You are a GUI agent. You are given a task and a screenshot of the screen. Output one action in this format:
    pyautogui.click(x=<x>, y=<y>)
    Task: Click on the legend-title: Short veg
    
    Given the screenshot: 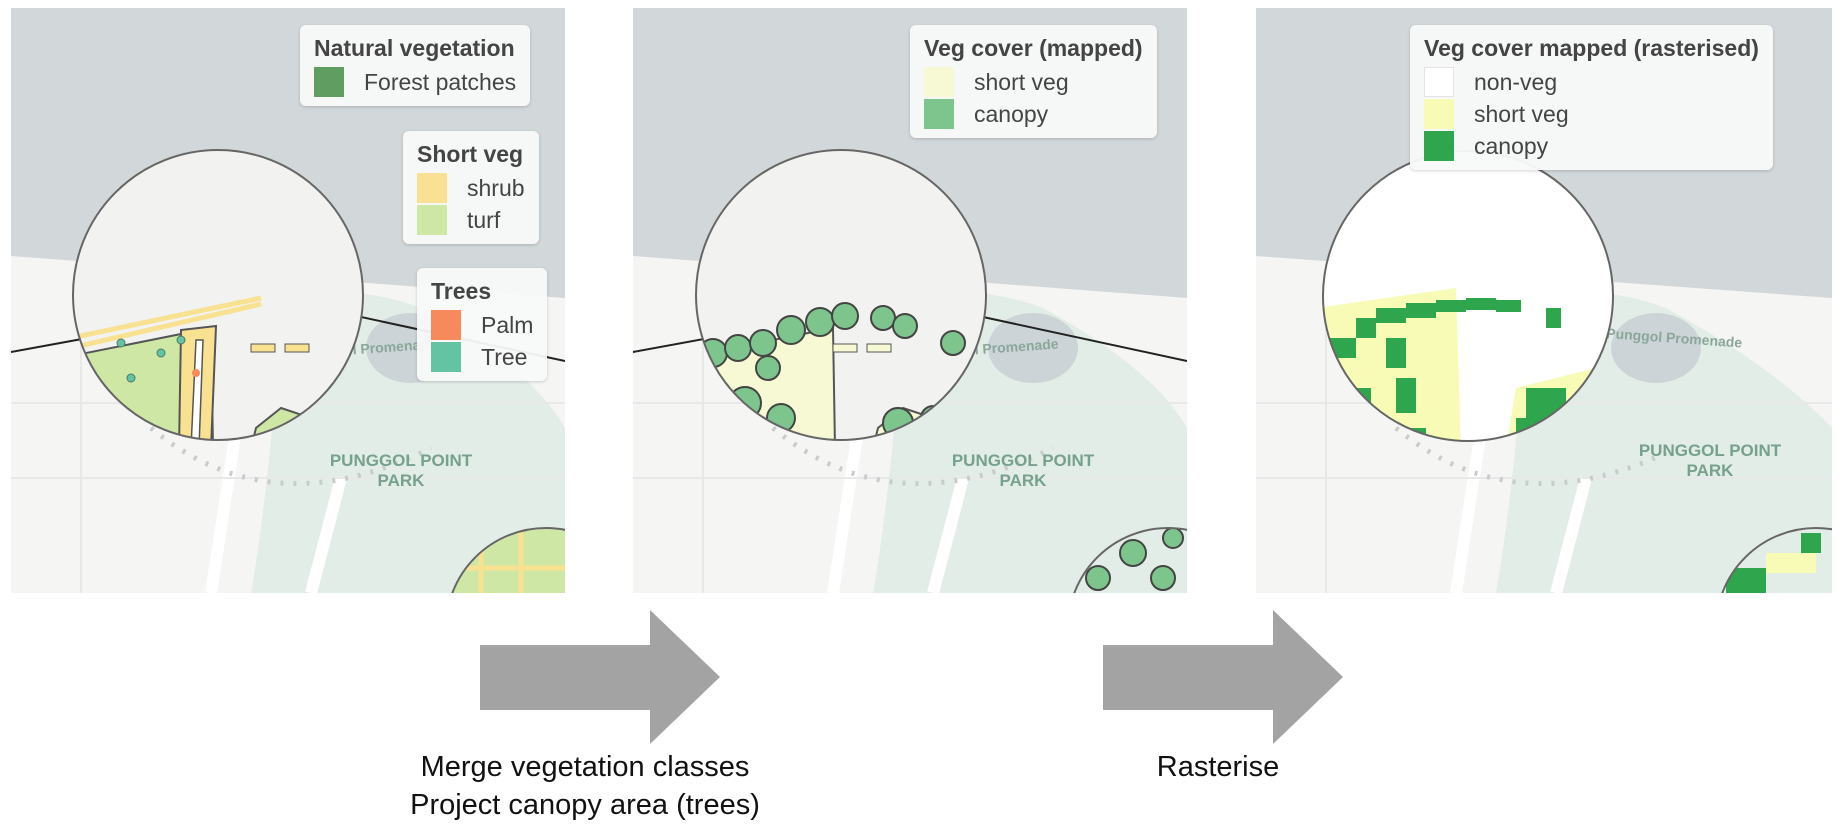 What is the action you would take?
    pyautogui.click(x=470, y=154)
    